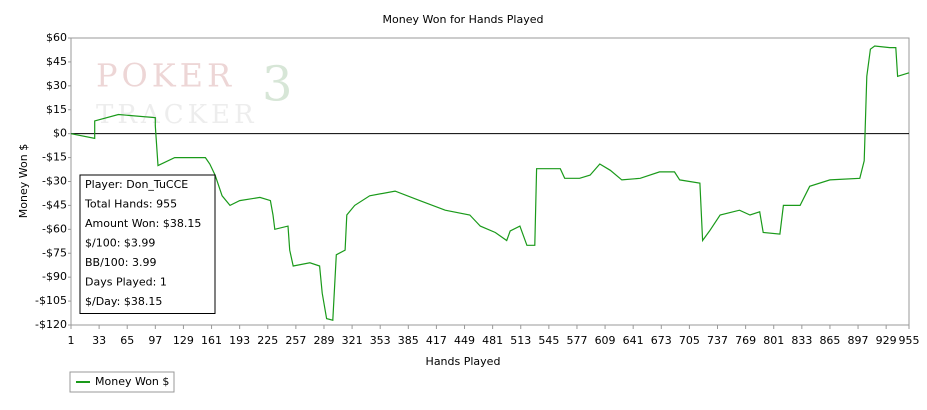  What do you see at coordinates (463, 361) in the screenshot?
I see `x-axis-label: Hands Played` at bounding box center [463, 361].